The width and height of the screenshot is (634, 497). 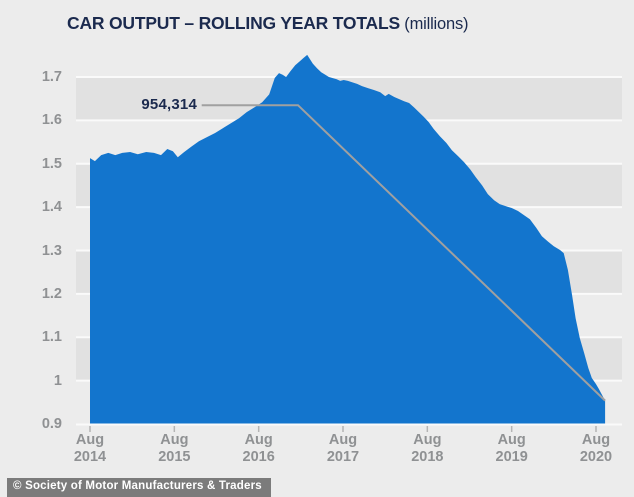 What do you see at coordinates (51, 163) in the screenshot?
I see `y-axis-label: 1.5` at bounding box center [51, 163].